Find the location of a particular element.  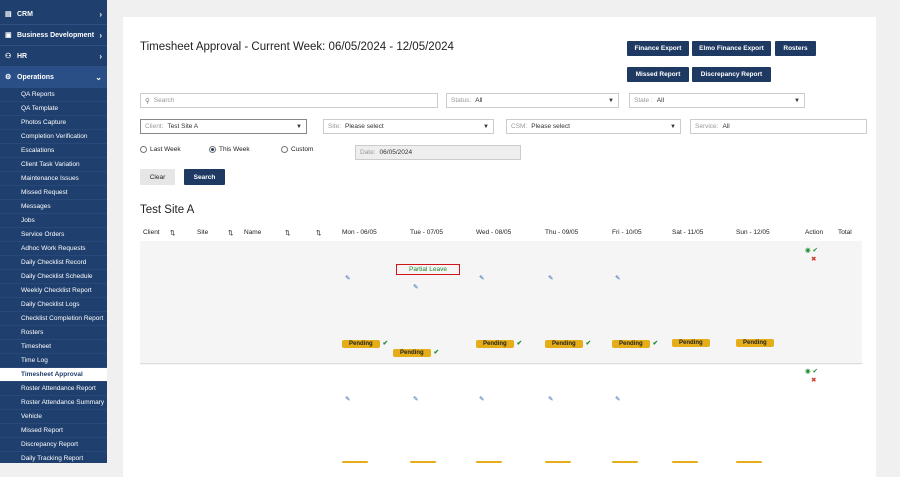

sidebar-item-business-development: ▣ Business Development › is located at coordinates (53, 35).